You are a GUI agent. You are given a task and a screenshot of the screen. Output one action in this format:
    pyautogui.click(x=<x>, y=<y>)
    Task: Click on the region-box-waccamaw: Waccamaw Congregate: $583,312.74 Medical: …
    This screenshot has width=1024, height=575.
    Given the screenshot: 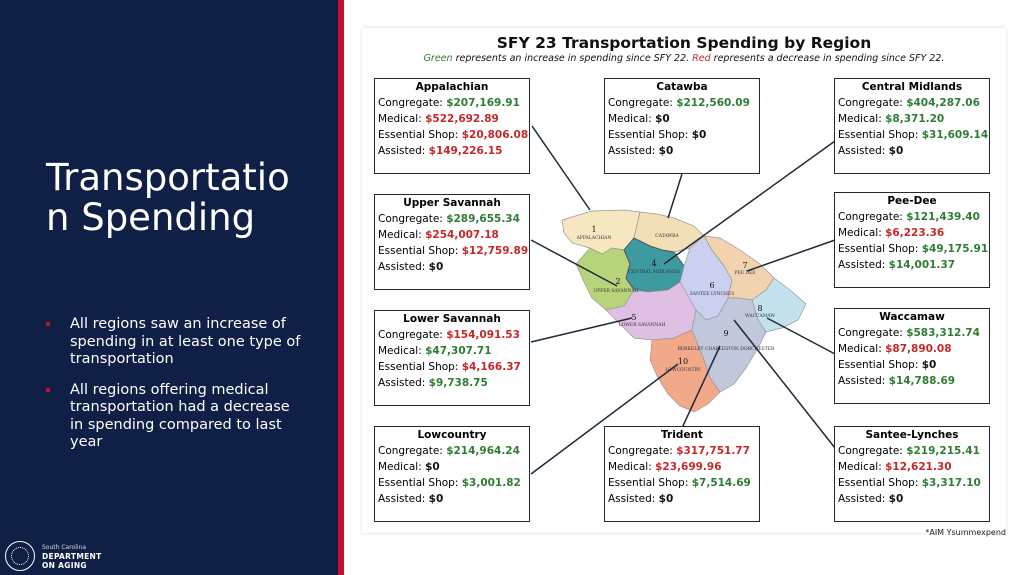 What is the action you would take?
    pyautogui.click(x=912, y=356)
    